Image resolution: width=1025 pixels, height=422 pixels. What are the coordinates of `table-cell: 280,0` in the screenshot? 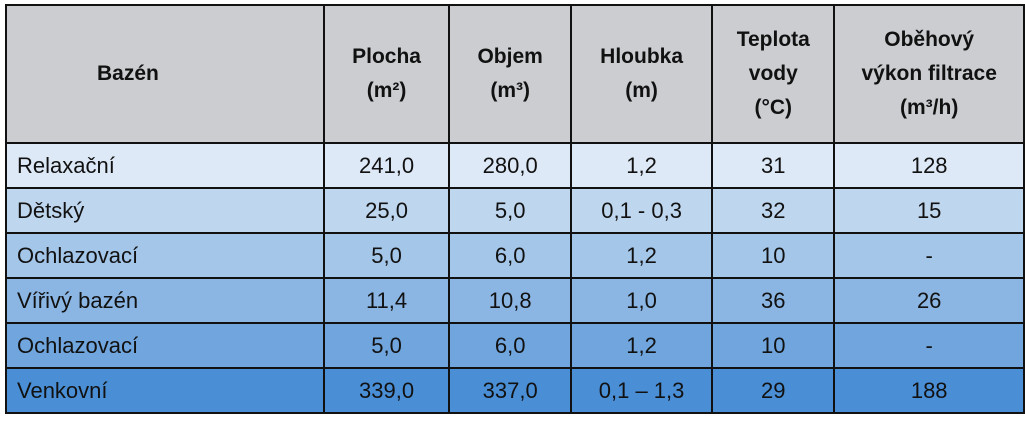 It's located at (510, 165).